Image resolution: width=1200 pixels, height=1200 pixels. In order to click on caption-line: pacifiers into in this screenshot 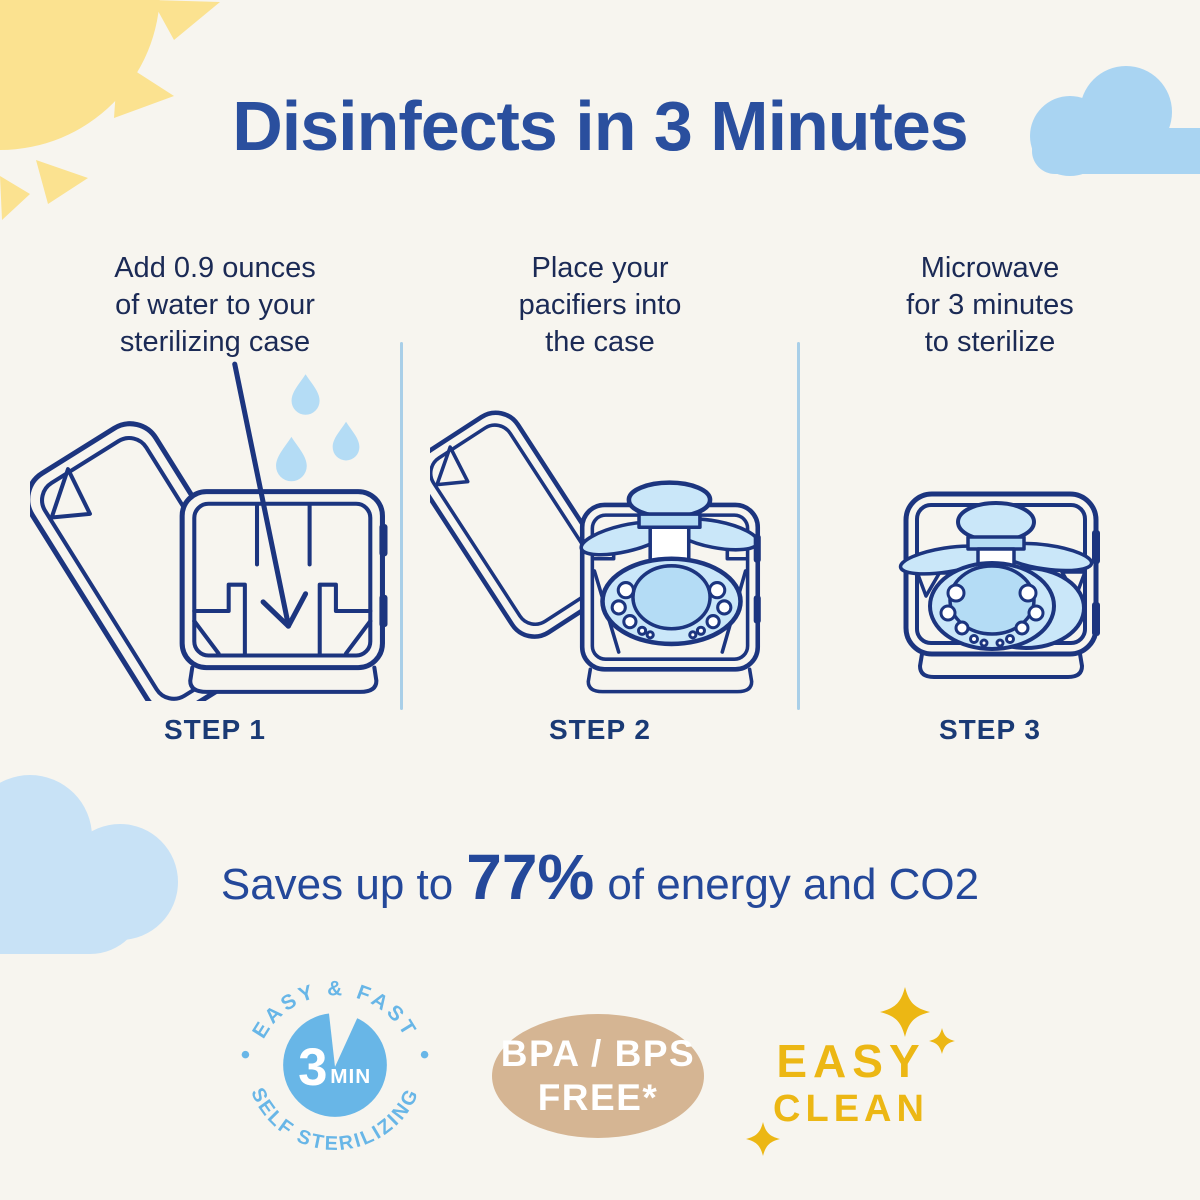, I will do `click(600, 305)`.